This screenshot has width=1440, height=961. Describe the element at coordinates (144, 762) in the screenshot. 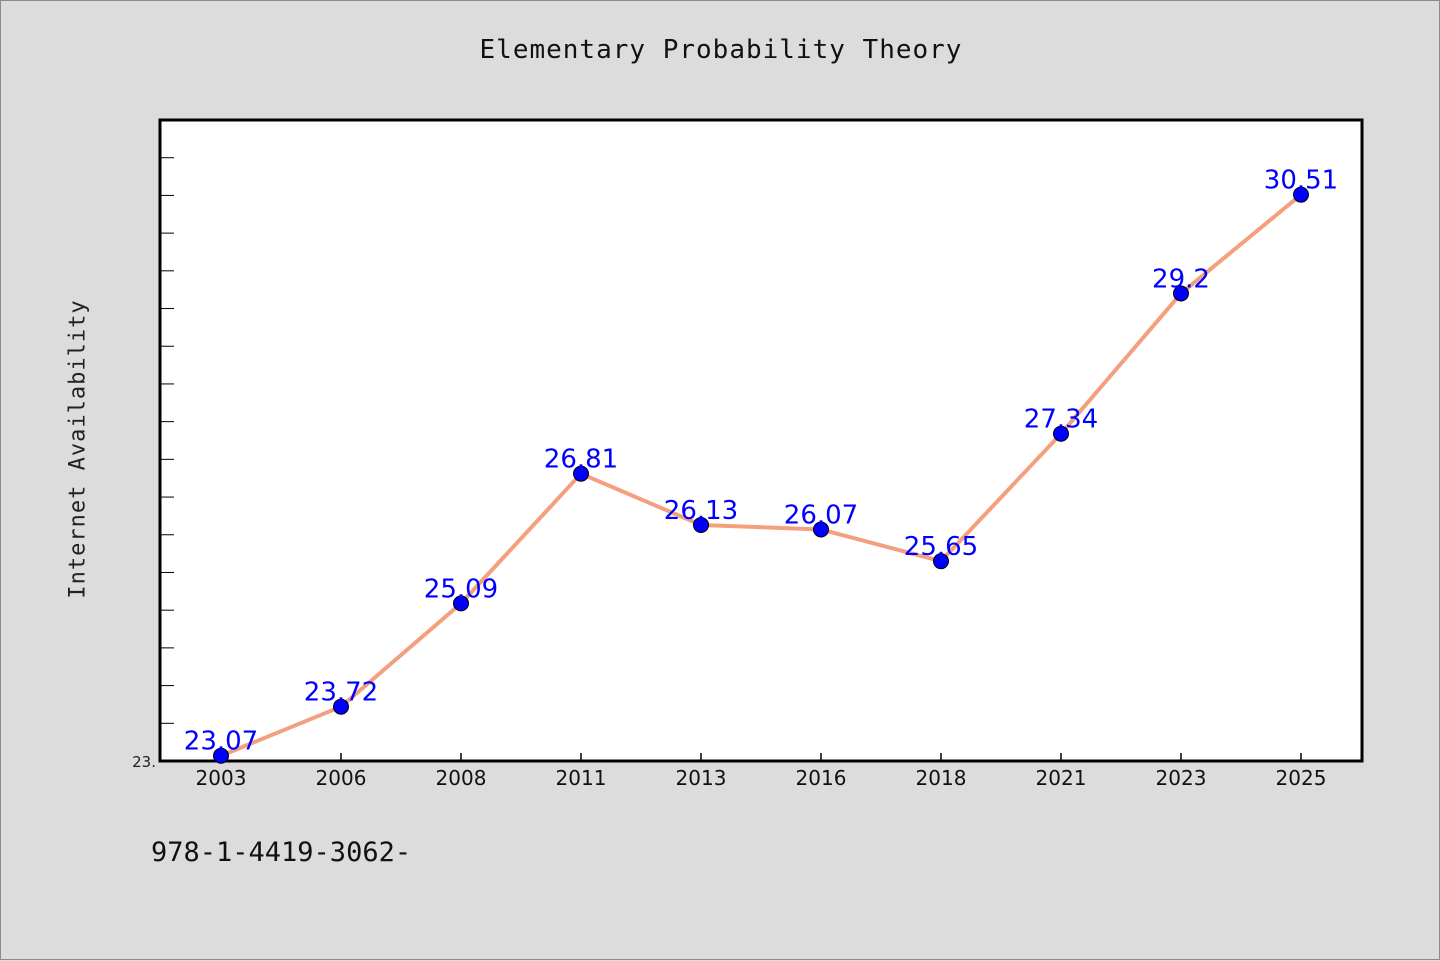

I see `y-tick-label: 23.` at that location.